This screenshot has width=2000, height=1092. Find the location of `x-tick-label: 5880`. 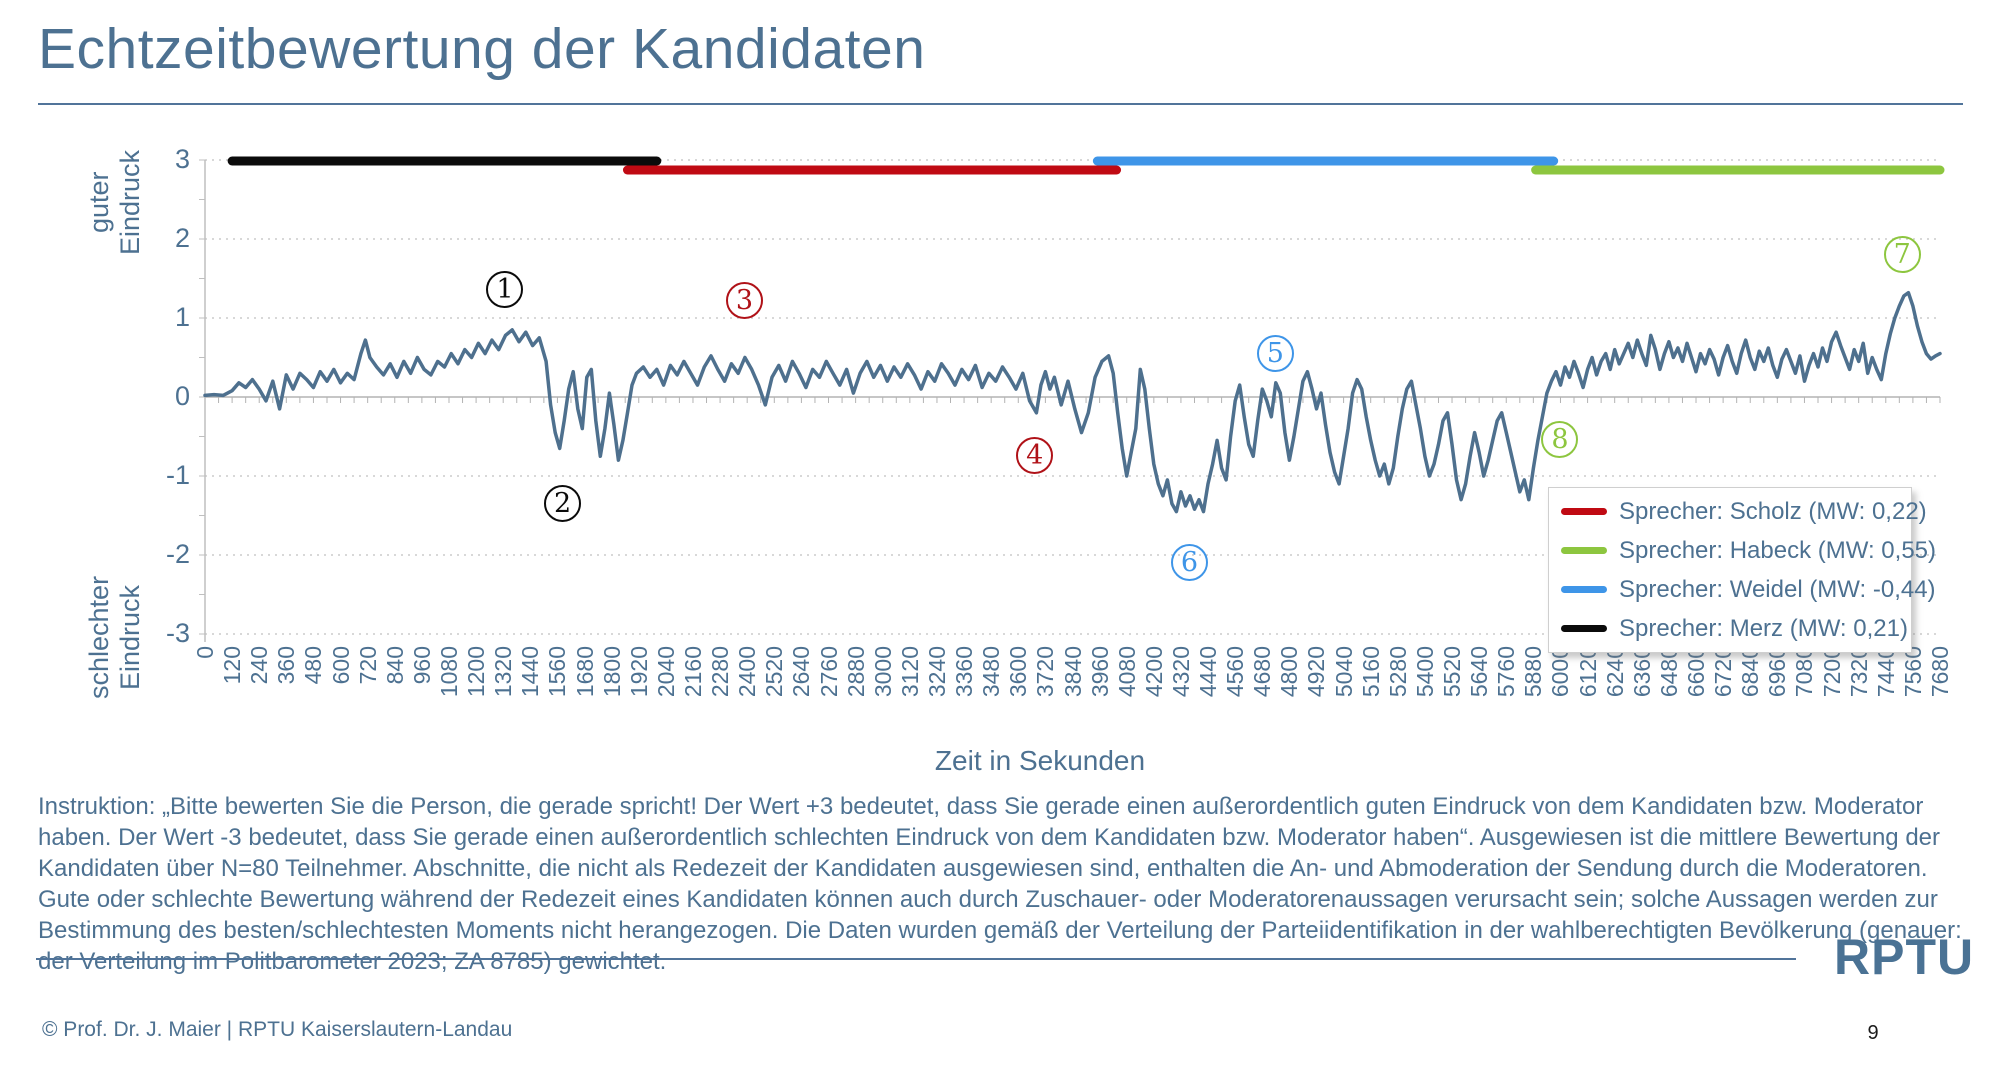

x-tick-label: 5880 is located at coordinates (1533, 672).